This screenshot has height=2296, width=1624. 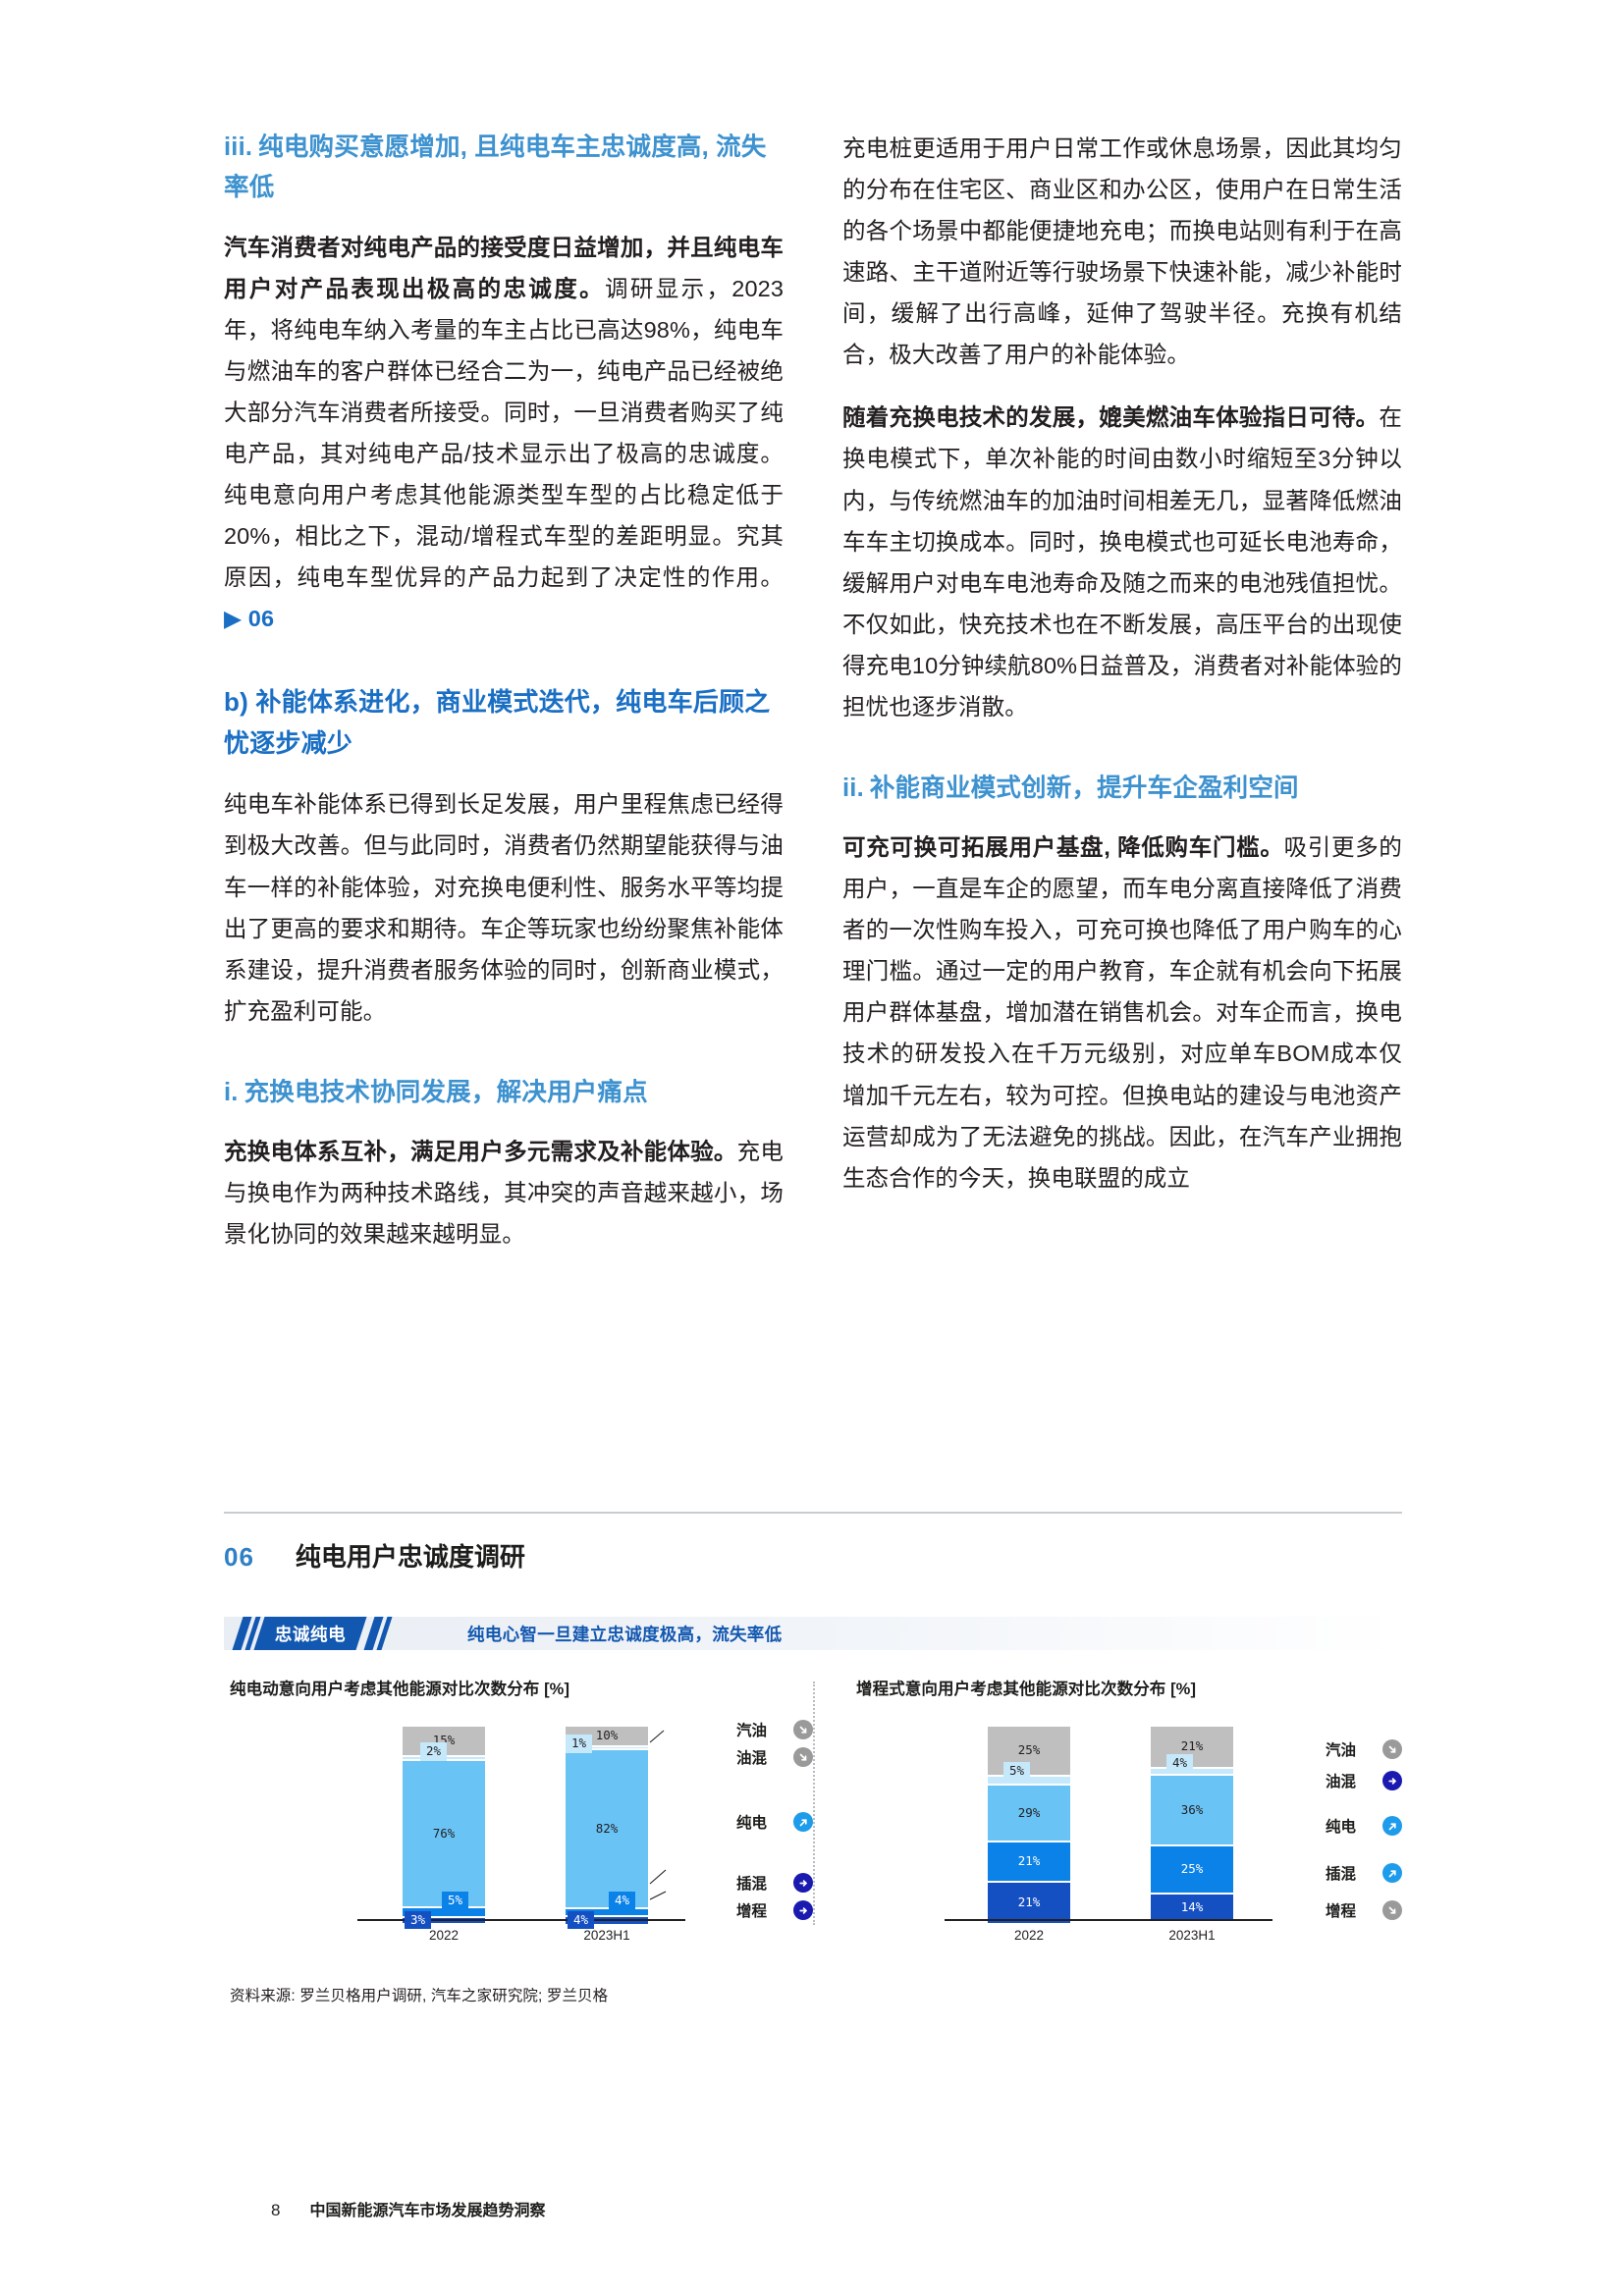 I want to click on chart-erev-title: 增程式意向用户考虑其他能源对比次数分布 [%], so click(x=1026, y=1689).